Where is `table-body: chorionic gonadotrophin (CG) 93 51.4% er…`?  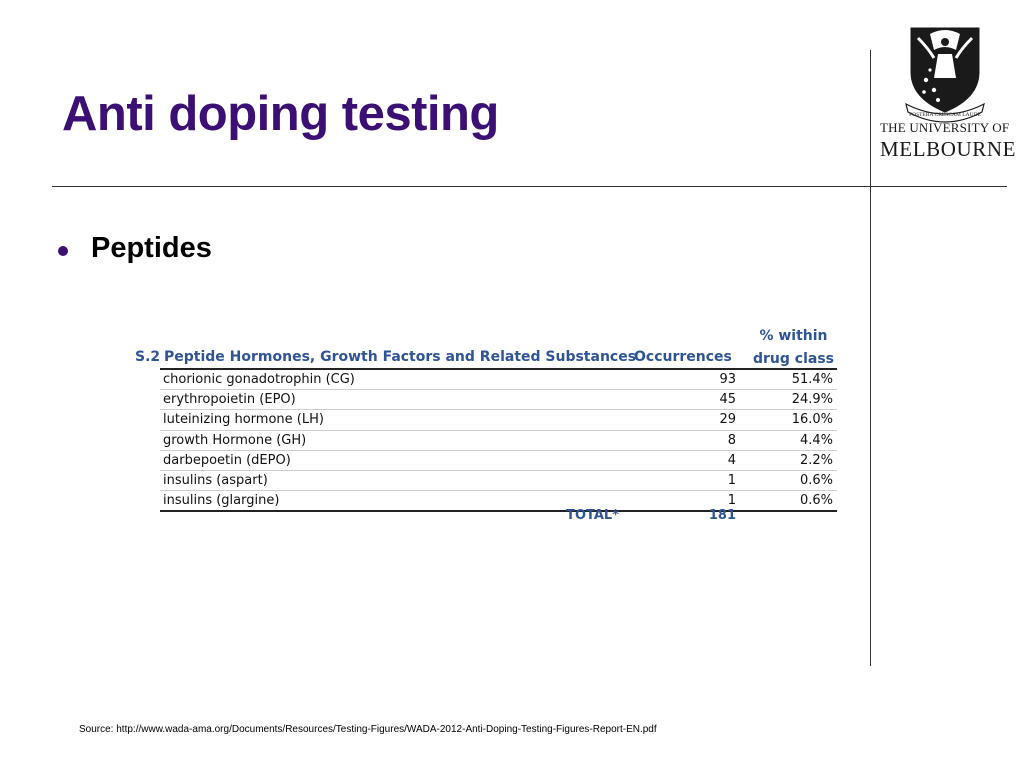 table-body: chorionic gonadotrophin (CG) 93 51.4% er… is located at coordinates (498, 441).